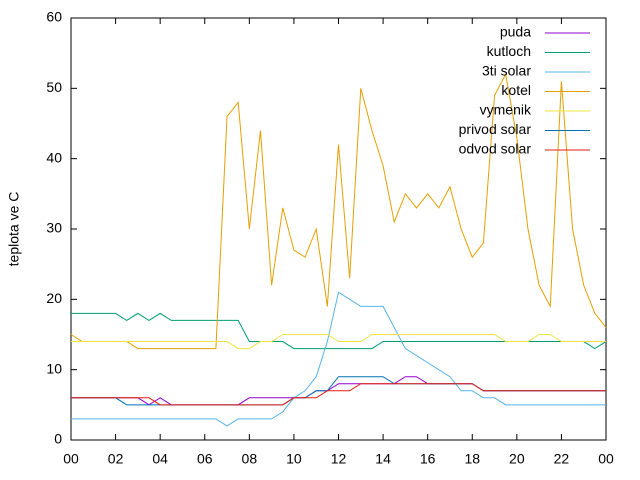 This screenshot has height=480, width=640. What do you see at coordinates (250, 459) in the screenshot?
I see `x-tick-label: 08` at bounding box center [250, 459].